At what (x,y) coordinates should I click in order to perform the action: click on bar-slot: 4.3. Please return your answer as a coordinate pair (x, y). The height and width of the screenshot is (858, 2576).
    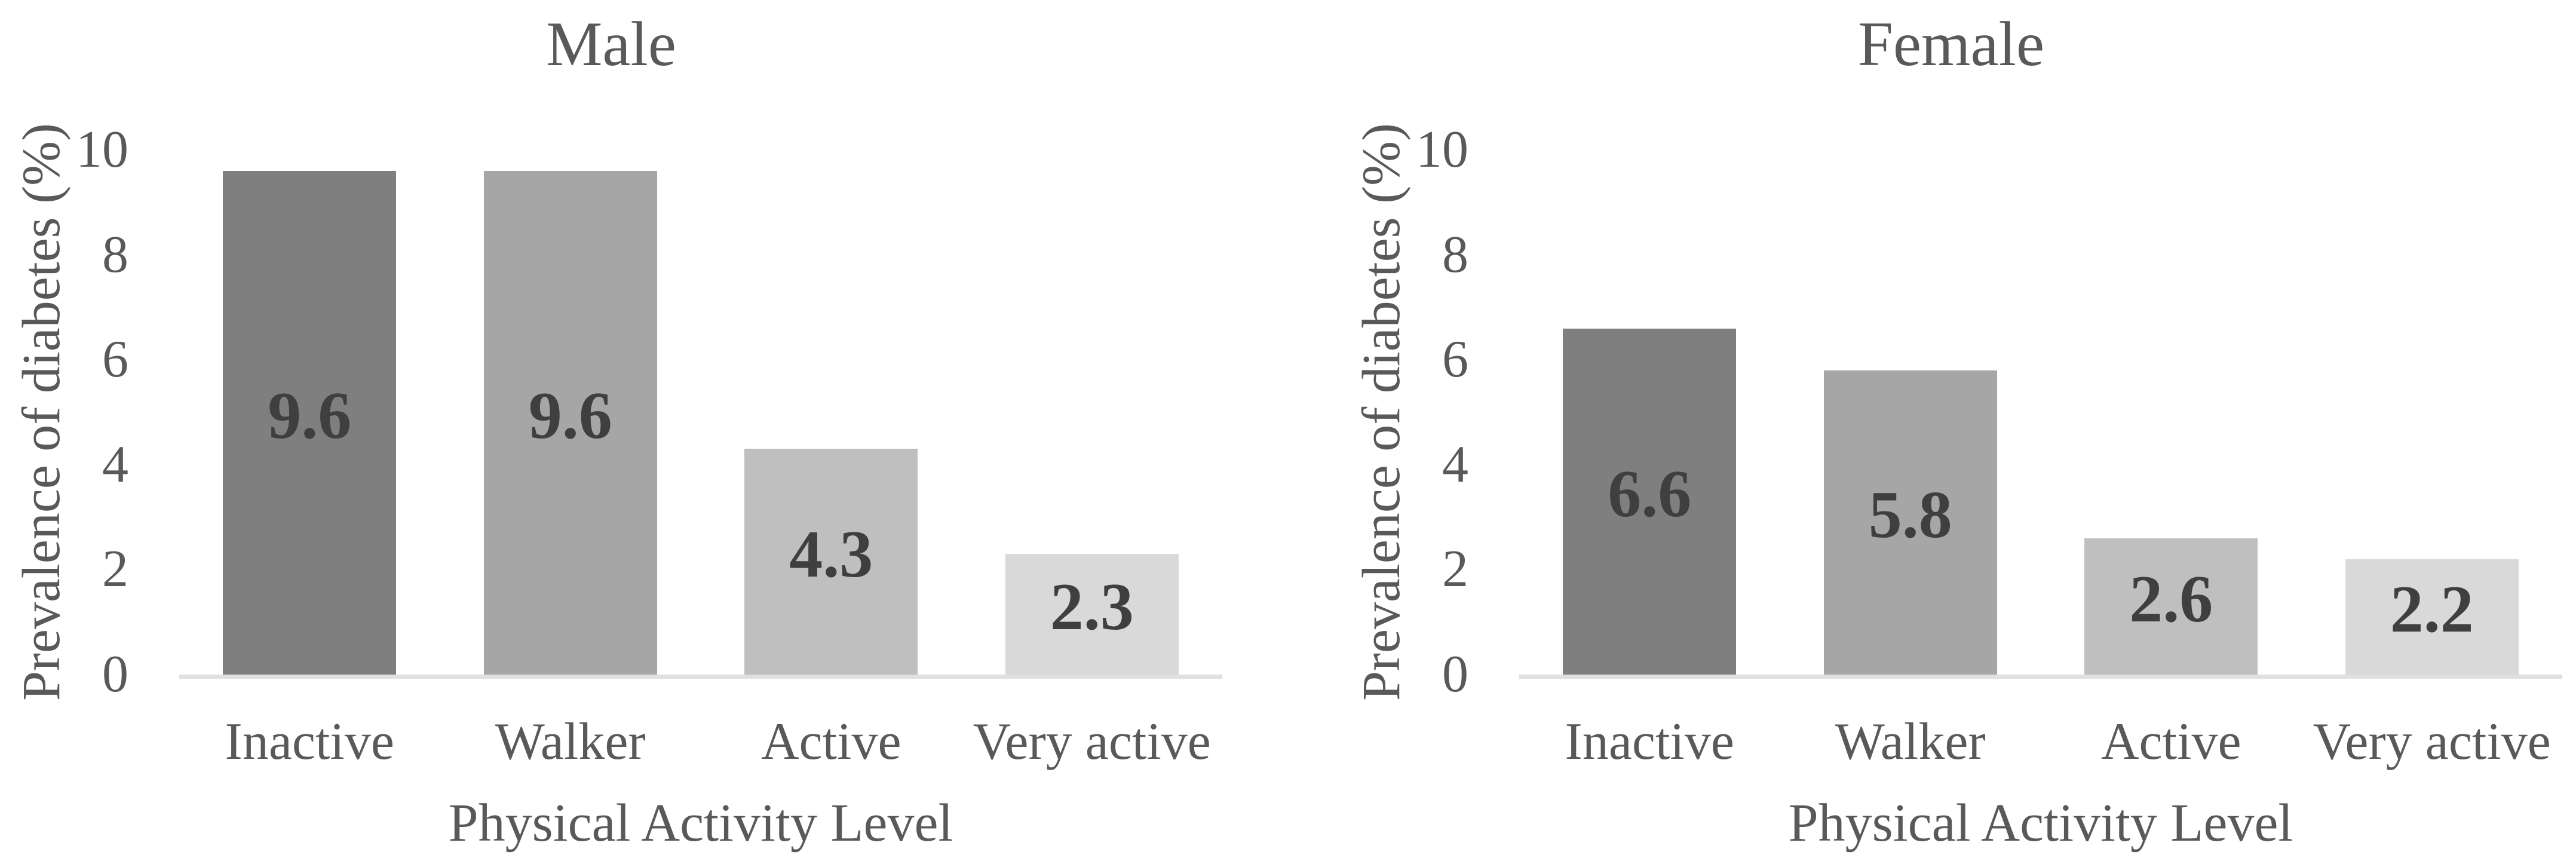
    Looking at the image, I should click on (831, 412).